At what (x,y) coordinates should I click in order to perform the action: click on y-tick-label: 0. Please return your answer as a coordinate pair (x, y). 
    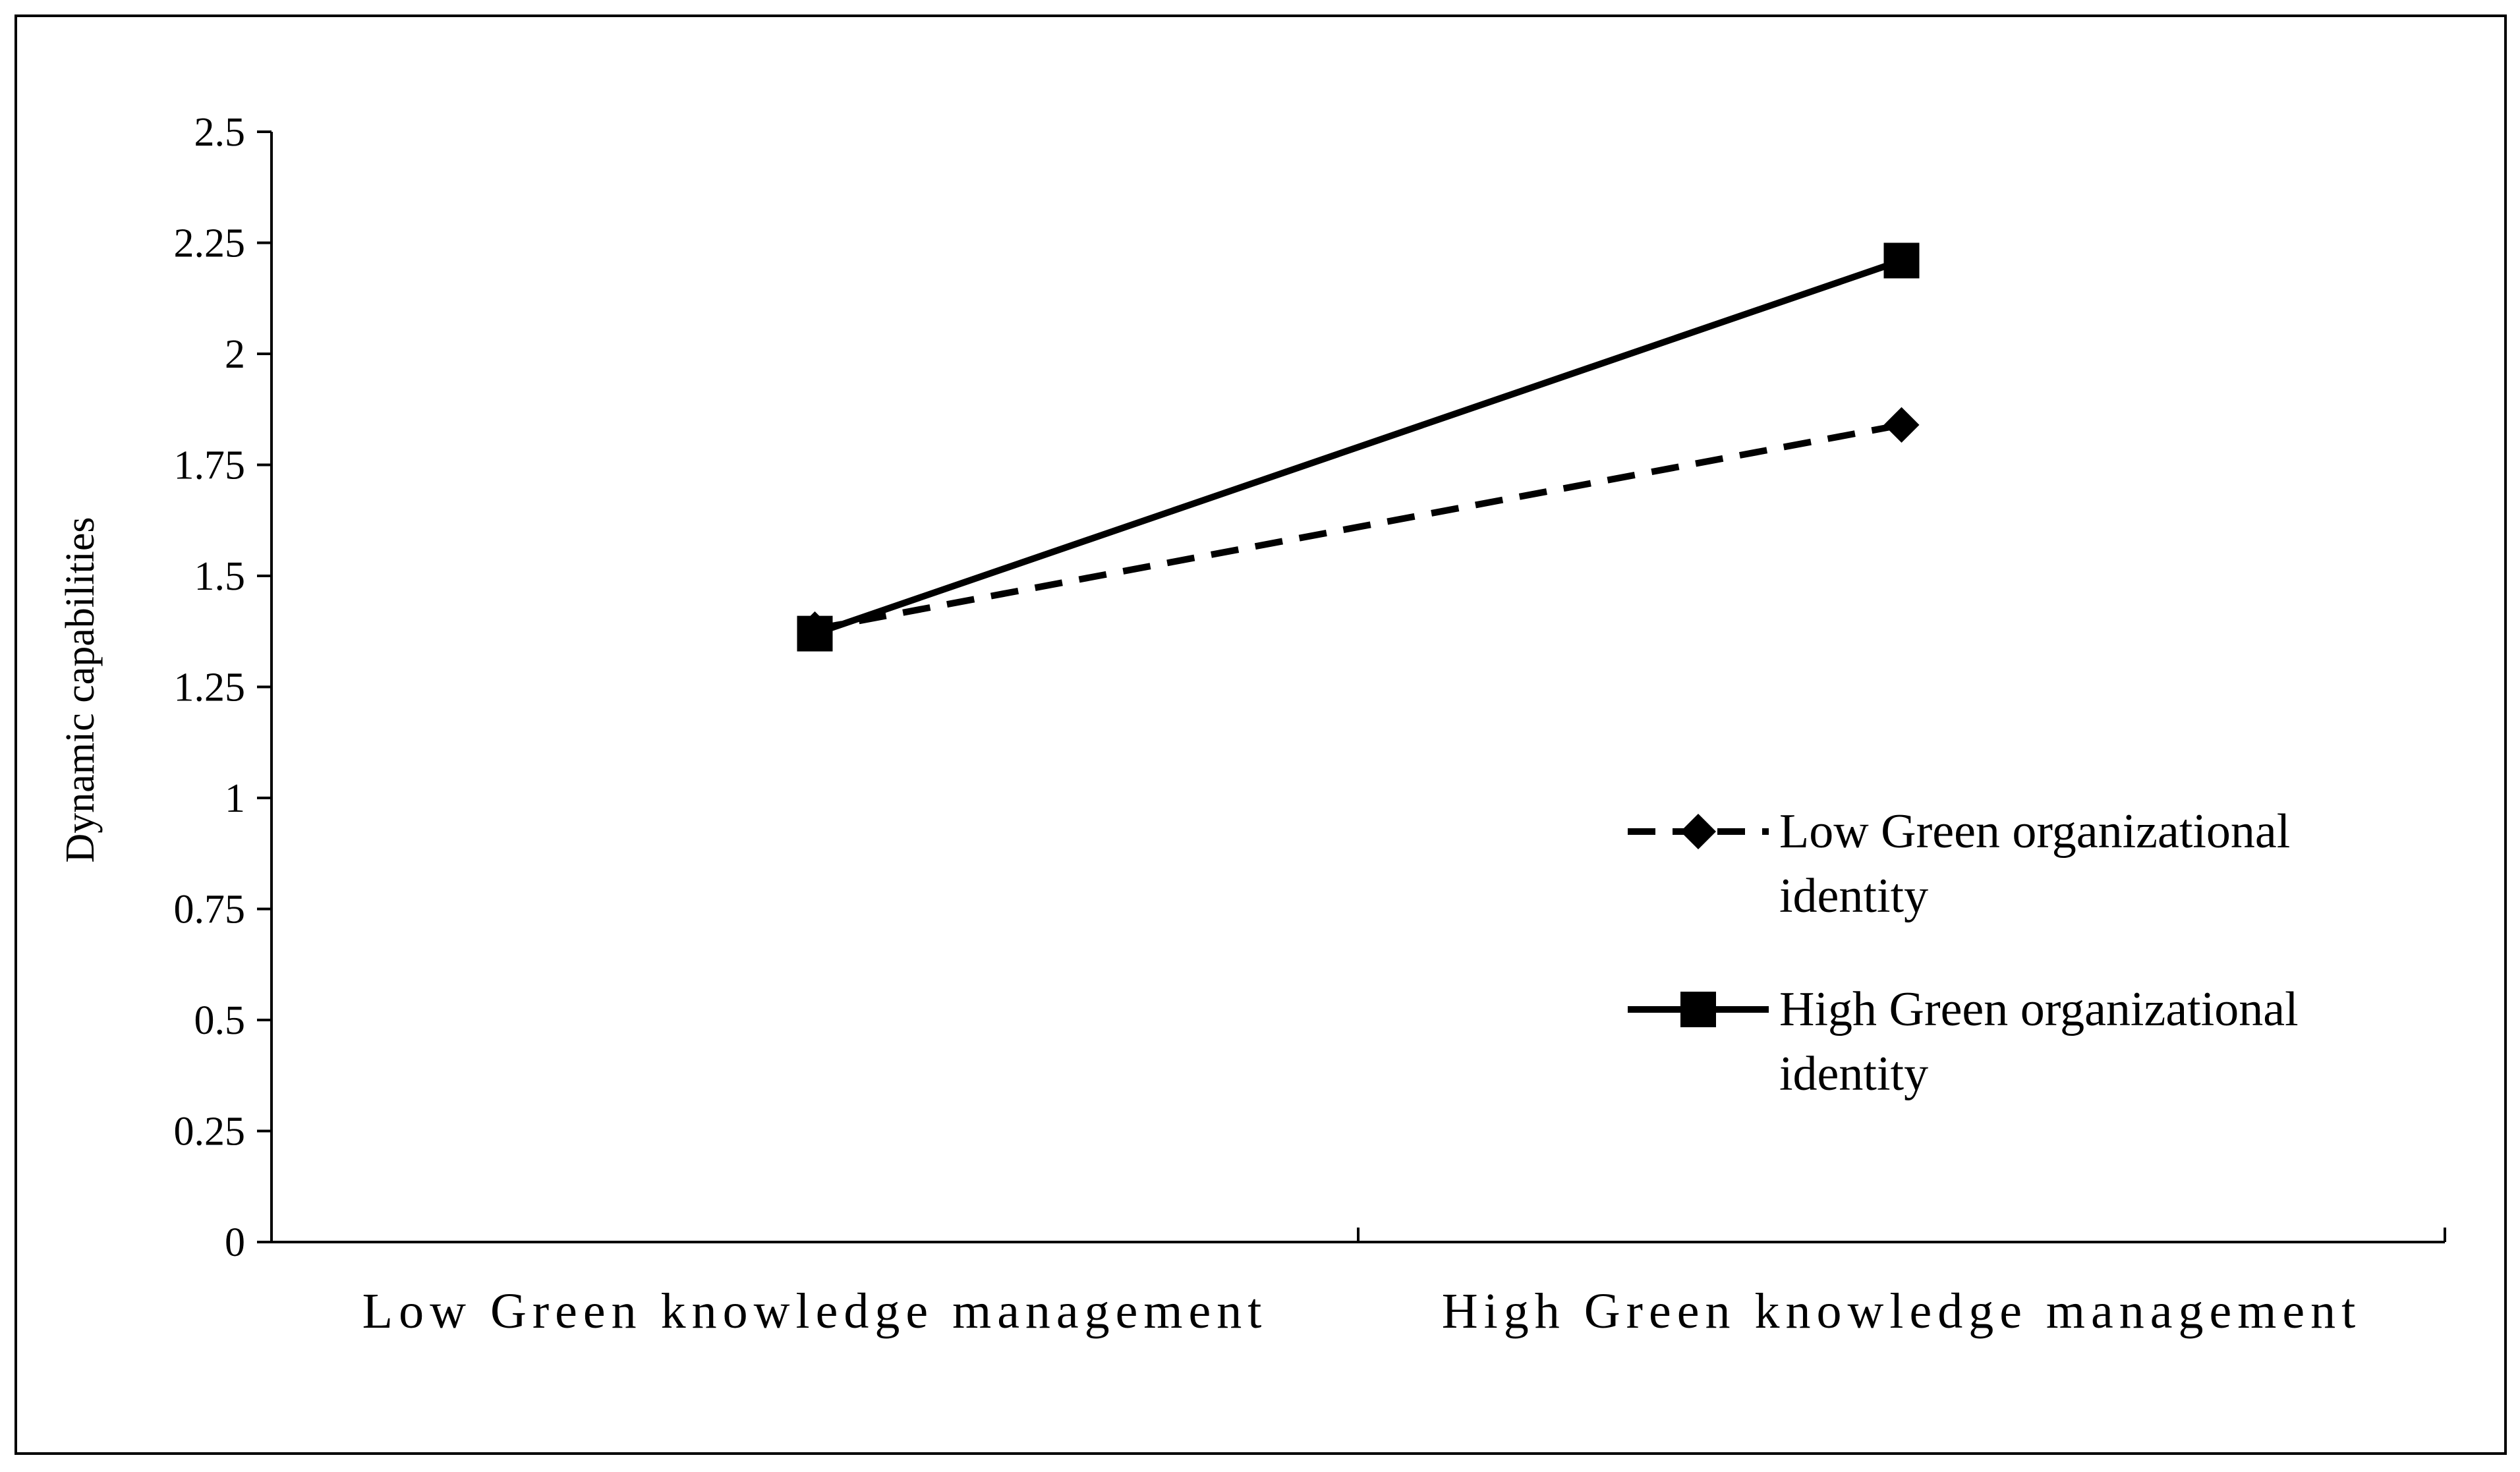
    Looking at the image, I should click on (235, 1243).